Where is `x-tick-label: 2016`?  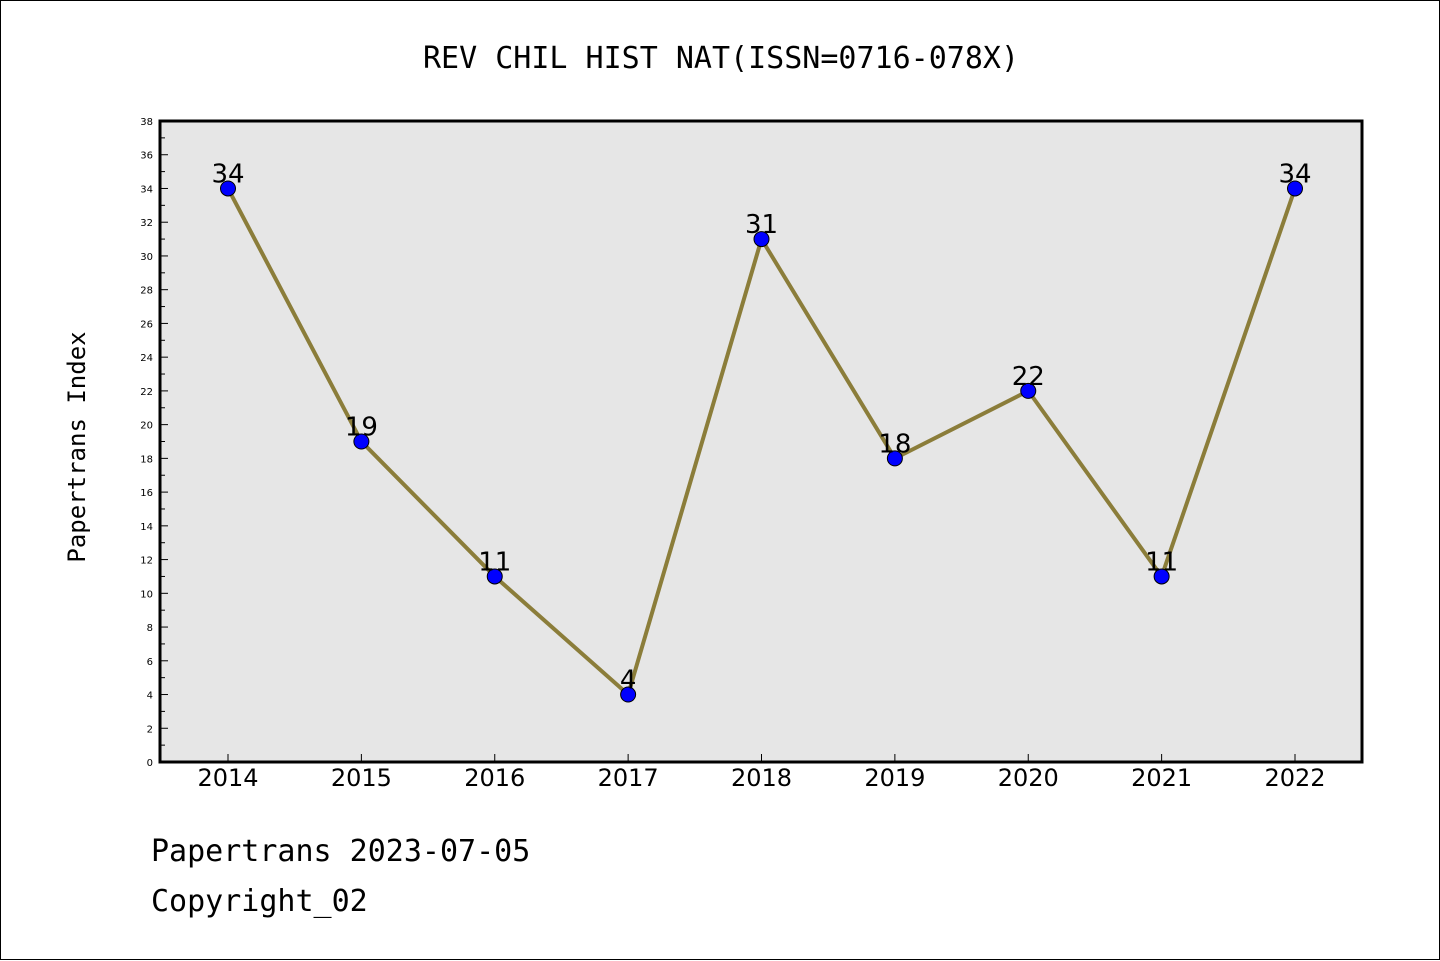 x-tick-label: 2016 is located at coordinates (494, 778).